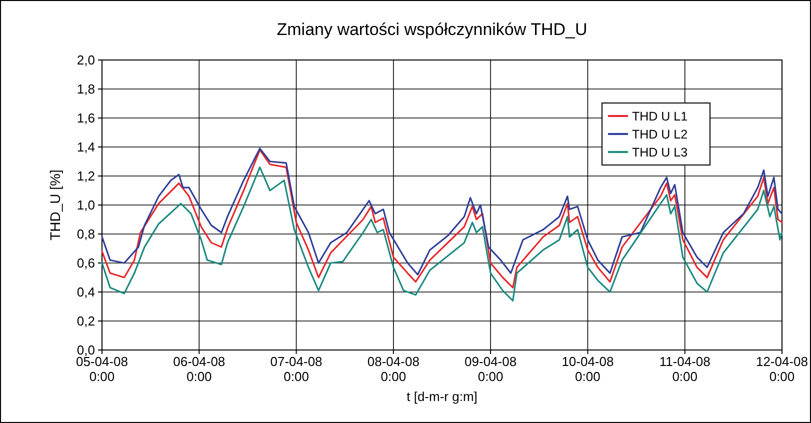 Image resolution: width=811 pixels, height=423 pixels. Describe the element at coordinates (85, 89) in the screenshot. I see `y-tick-label: 1,8` at that location.